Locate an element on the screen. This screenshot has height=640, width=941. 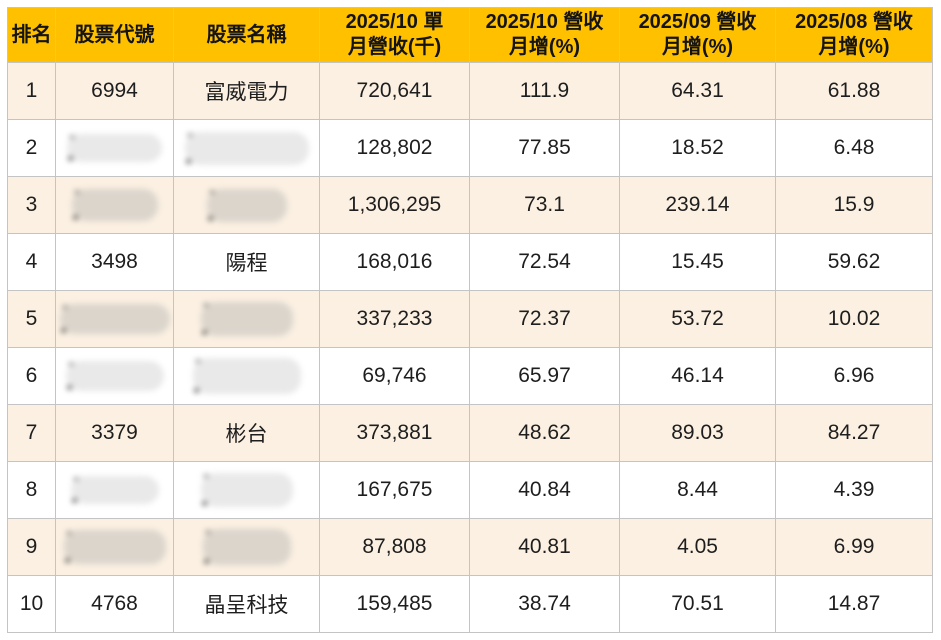
stock-code-cell: 3379 is located at coordinates (114, 433).